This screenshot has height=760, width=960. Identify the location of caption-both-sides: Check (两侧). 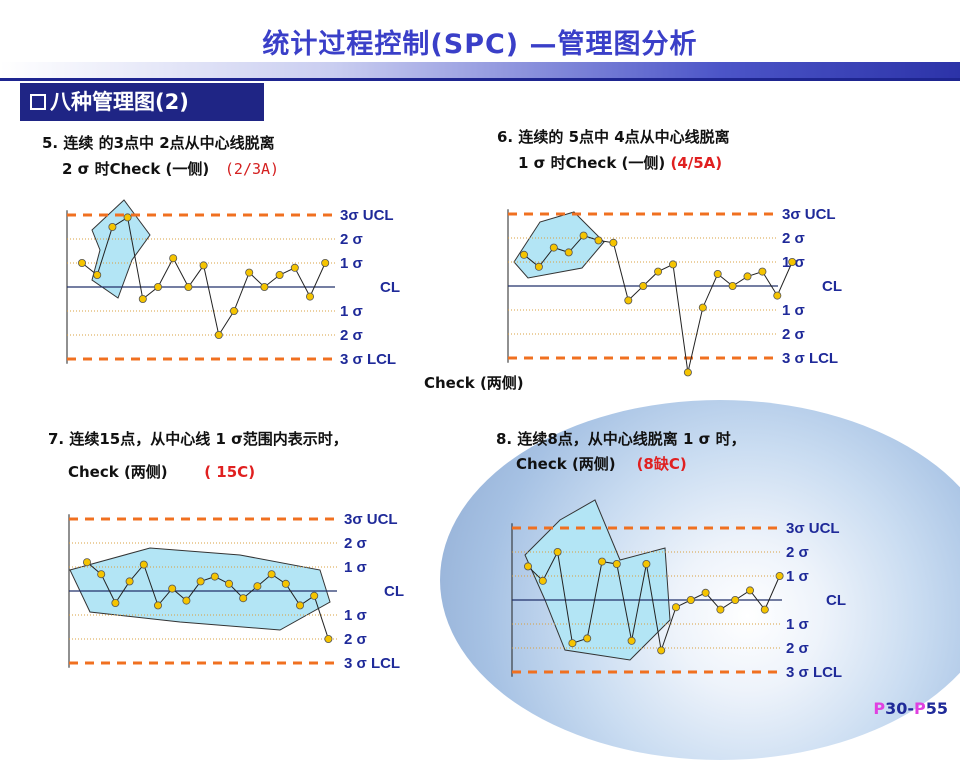
(474, 383).